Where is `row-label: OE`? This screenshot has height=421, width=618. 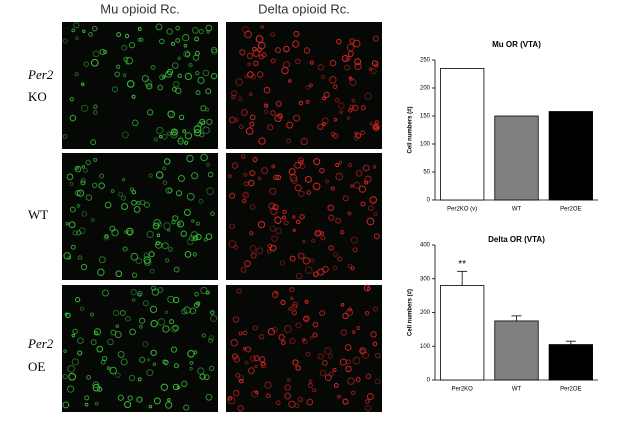
row-label: OE is located at coordinates (36, 366).